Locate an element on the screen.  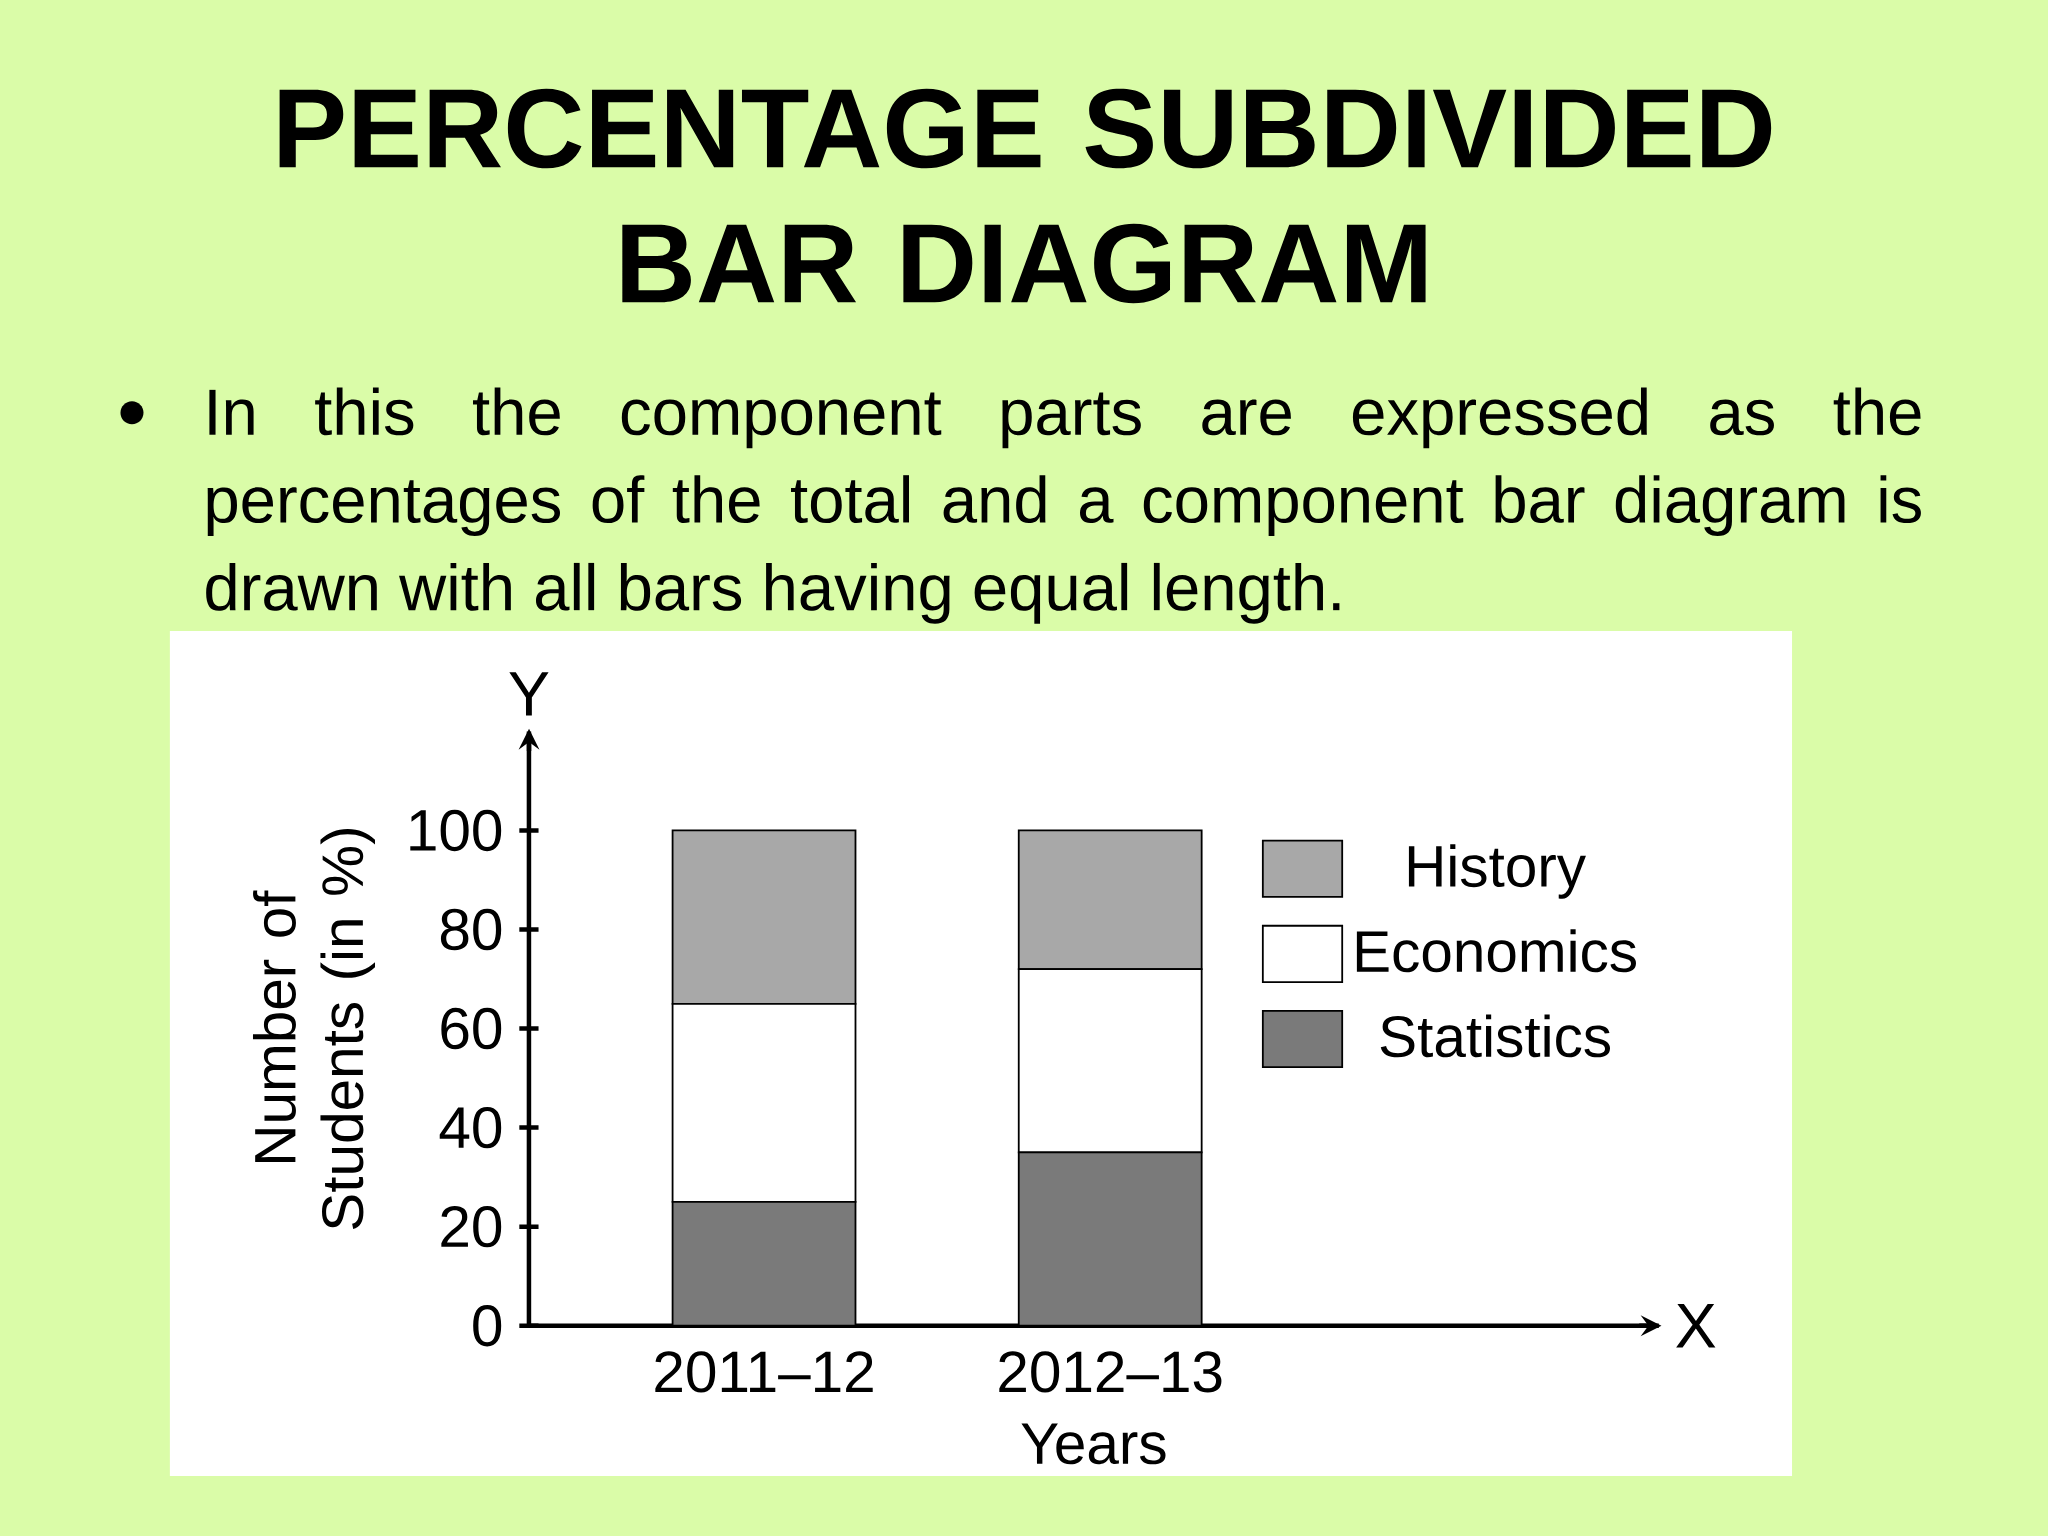
legend-label: Economics is located at coordinates (1496, 951).